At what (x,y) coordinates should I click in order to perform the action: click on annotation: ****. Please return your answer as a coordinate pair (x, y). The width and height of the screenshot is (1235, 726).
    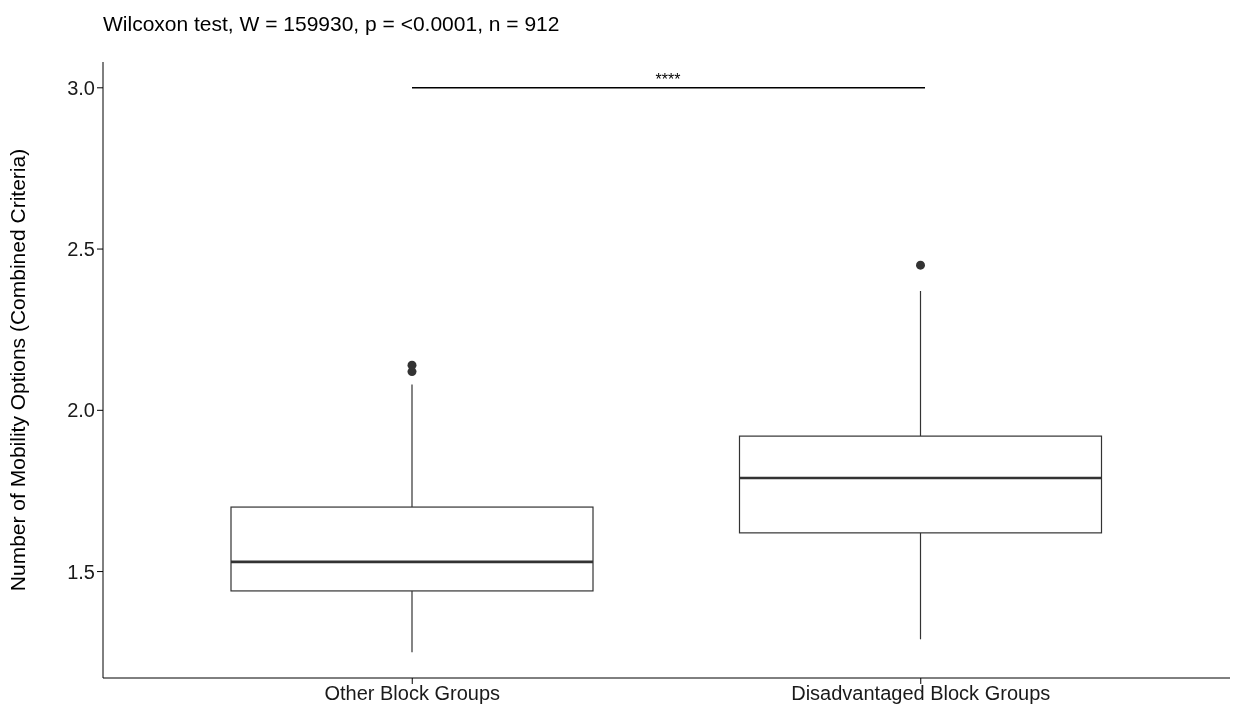
    Looking at the image, I should click on (668, 79).